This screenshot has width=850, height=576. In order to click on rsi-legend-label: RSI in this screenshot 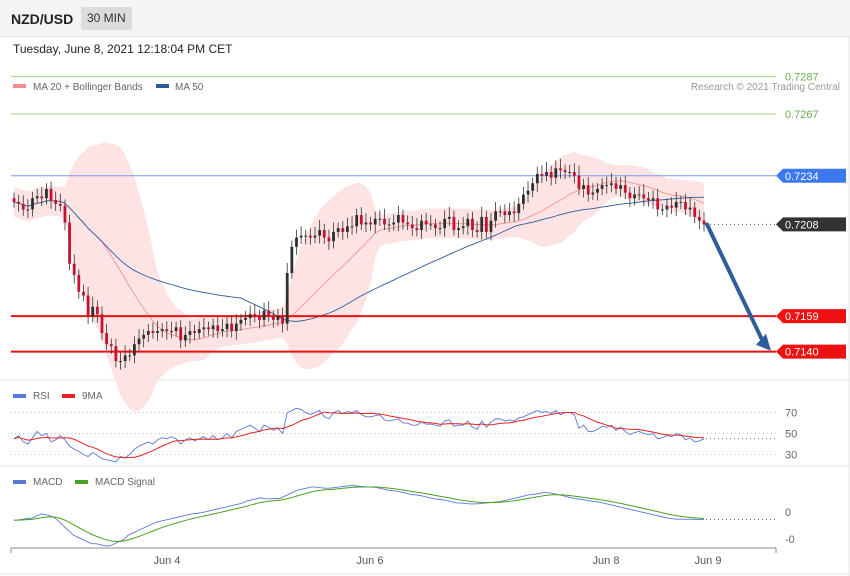, I will do `click(41, 396)`.